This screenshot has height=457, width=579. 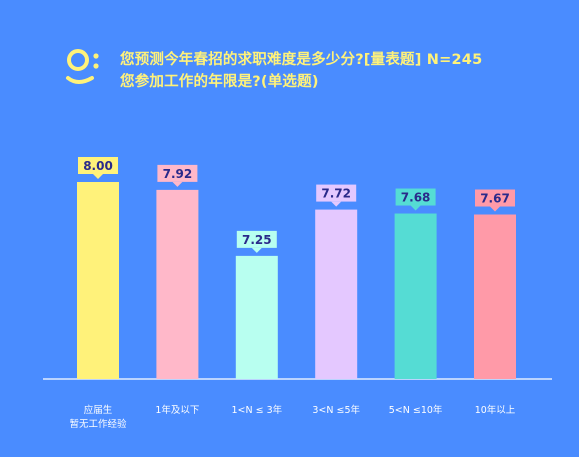 I want to click on x-tick-label: 10年以上, so click(x=495, y=410).